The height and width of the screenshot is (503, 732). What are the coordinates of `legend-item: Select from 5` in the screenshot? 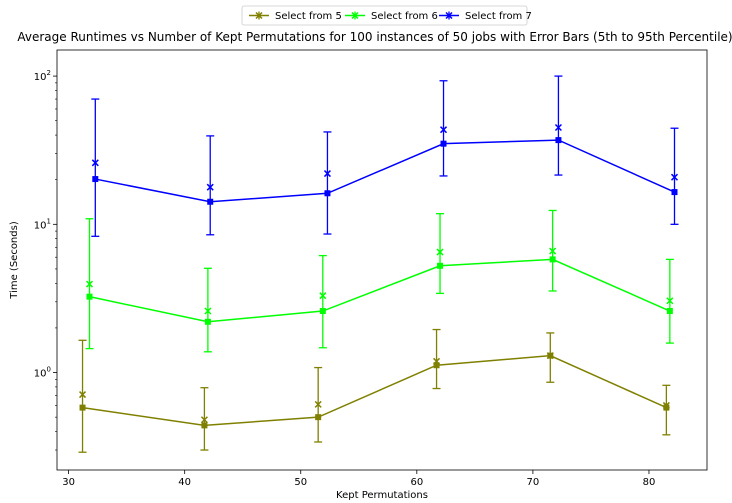 It's located at (295, 16).